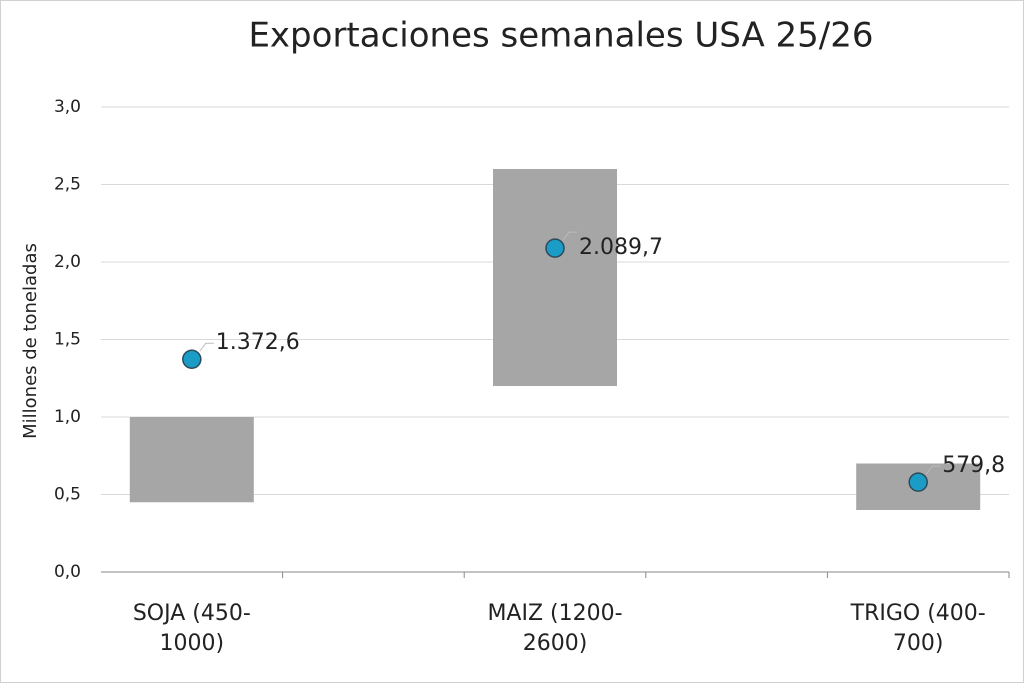 This screenshot has width=1024, height=683. What do you see at coordinates (191, 628) in the screenshot?
I see `x-tick-label: SOJA (450-1000)` at bounding box center [191, 628].